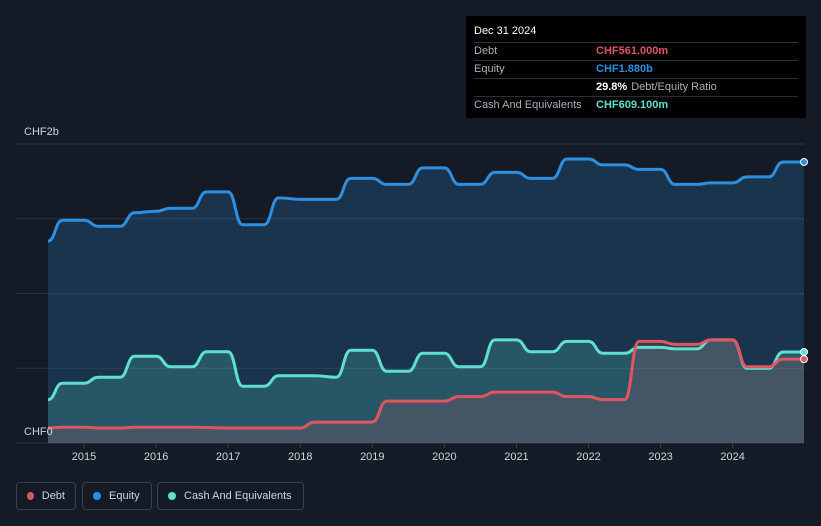 The height and width of the screenshot is (526, 821). Describe the element at coordinates (636, 33) in the screenshot. I see `tooltip-date: Dec 31 2024` at that location.